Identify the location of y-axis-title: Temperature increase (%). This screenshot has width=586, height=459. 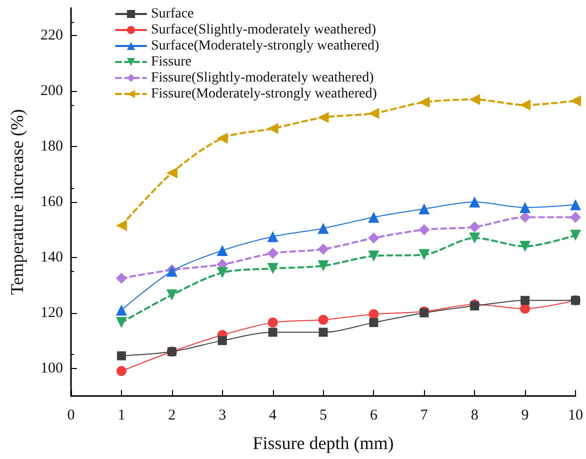
(17, 202).